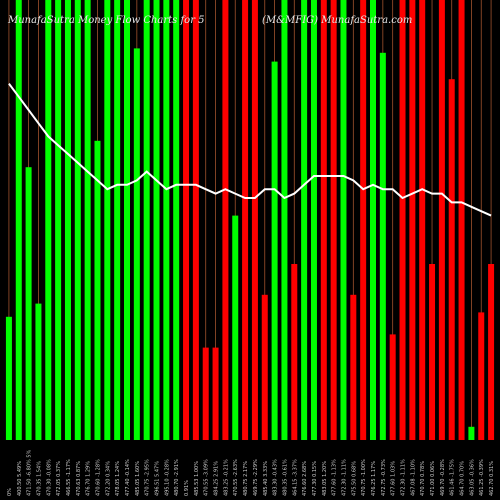 This screenshot has height=500, width=500. What do you see at coordinates (20, 478) in the screenshot?
I see `x-tick-label: 400.50 5.49%` at bounding box center [20, 478].